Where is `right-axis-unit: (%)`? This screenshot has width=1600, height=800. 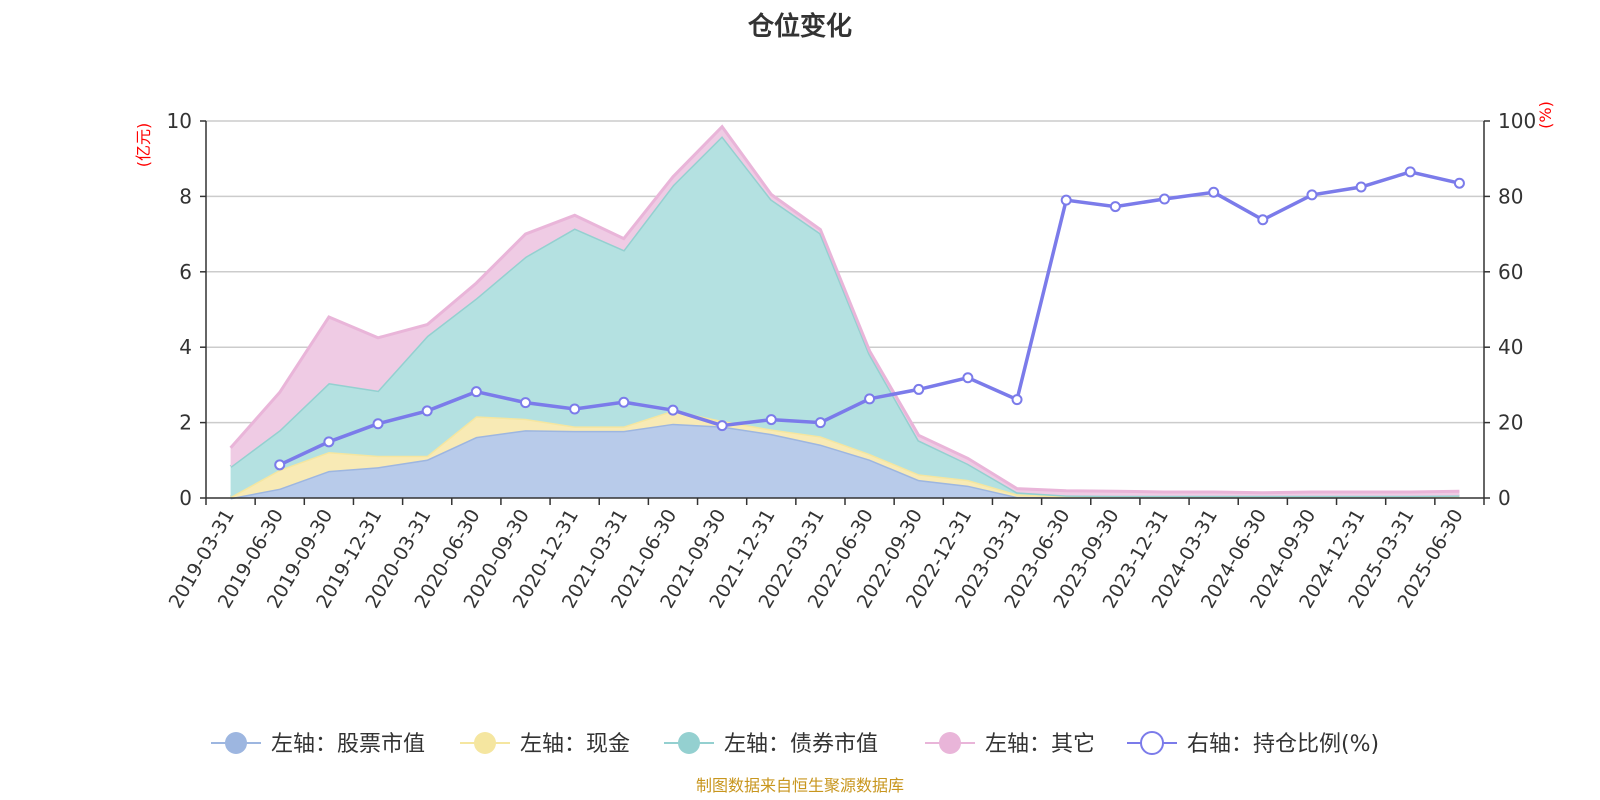
right-axis-unit: (%) is located at coordinates (1545, 115).